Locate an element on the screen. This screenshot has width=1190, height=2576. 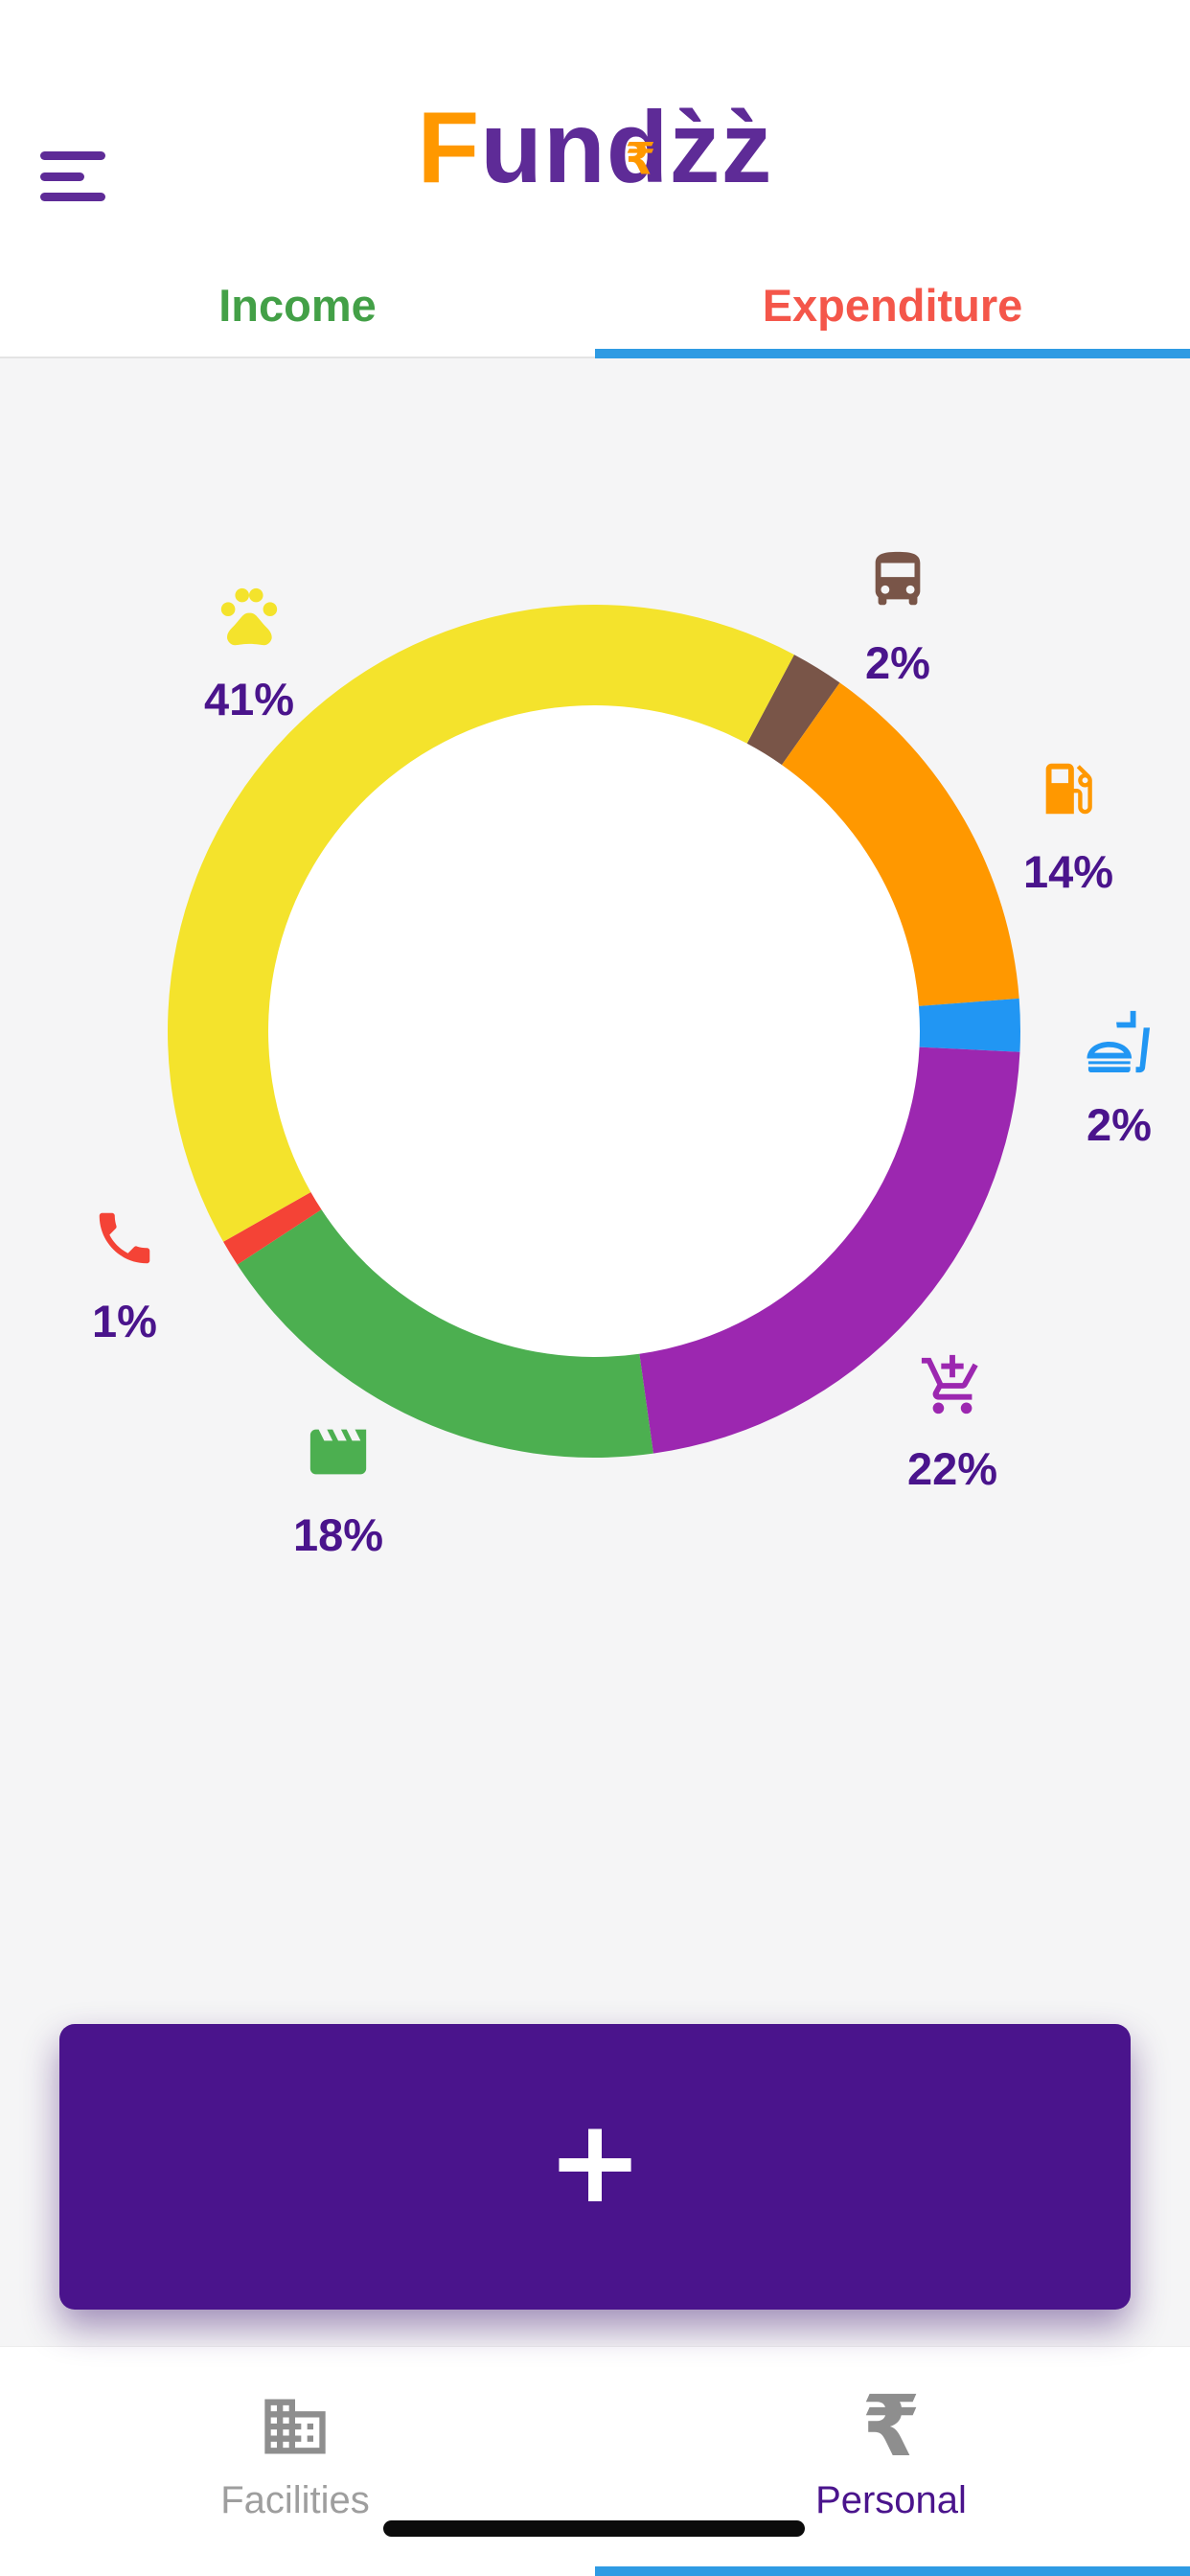
nav-item-facilities: Facilities is located at coordinates (295, 2455).